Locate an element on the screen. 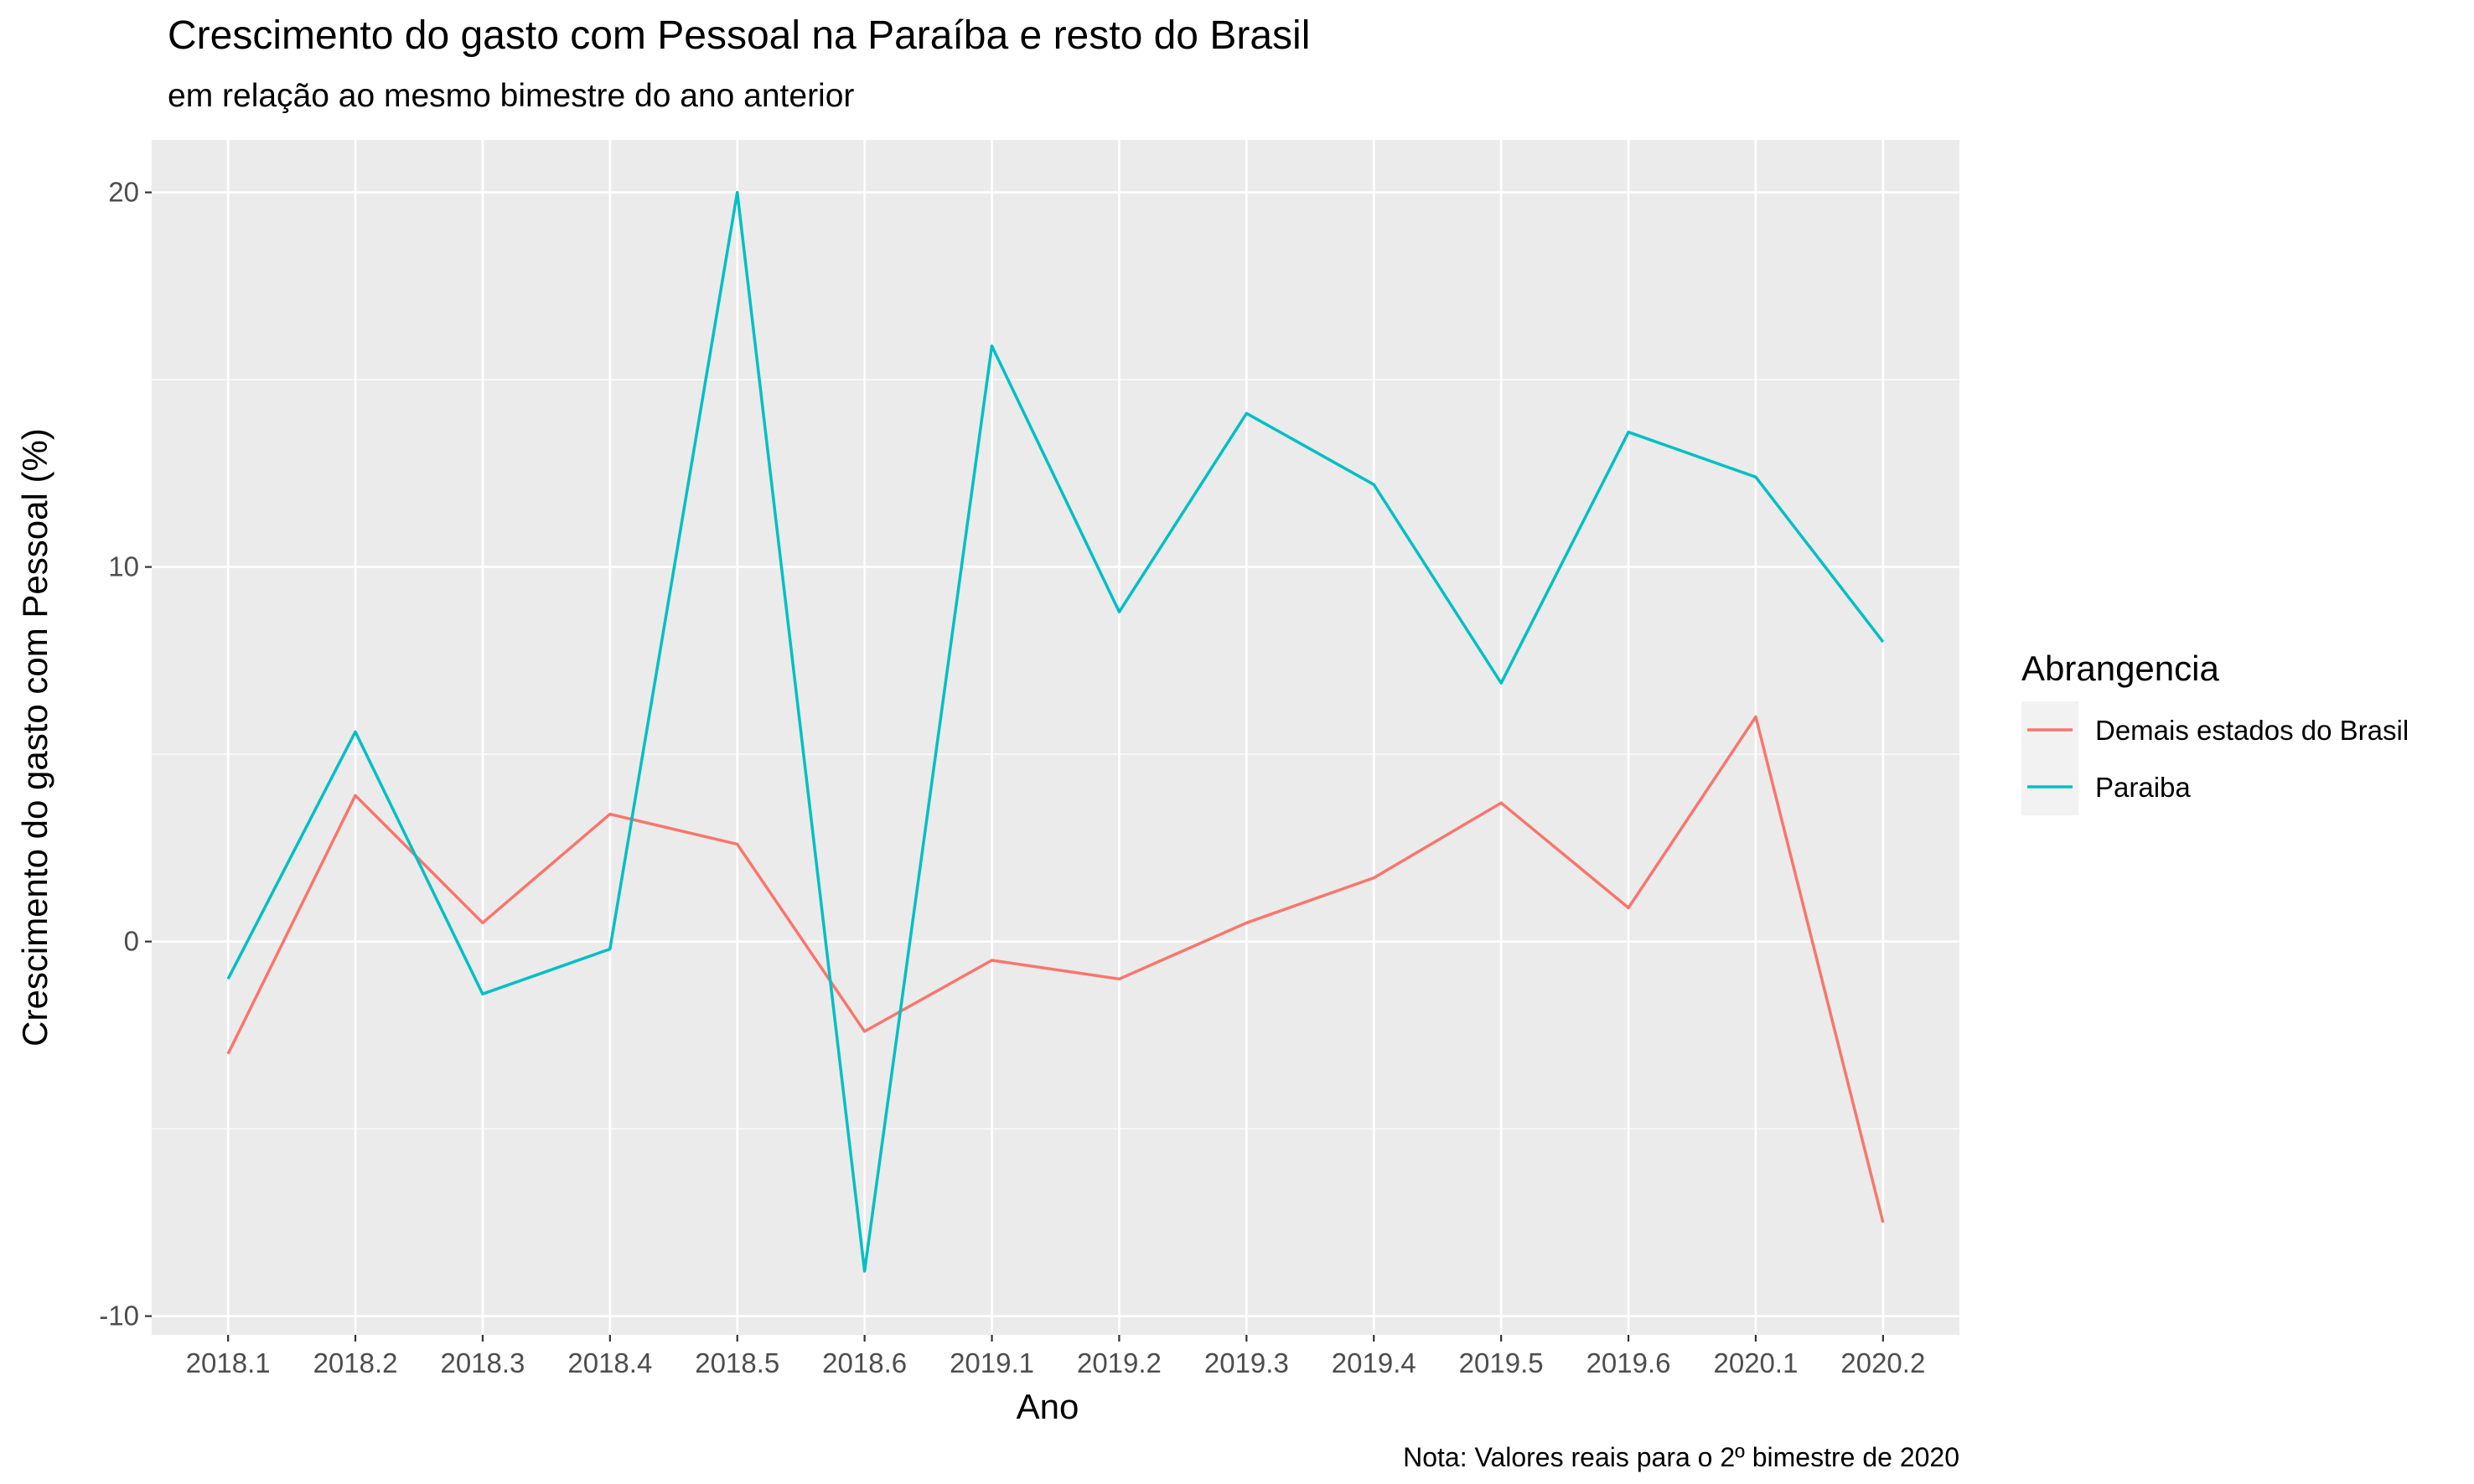 This screenshot has width=2474, height=1484. y-axis: -10 0 10 20 is located at coordinates (125, 754).